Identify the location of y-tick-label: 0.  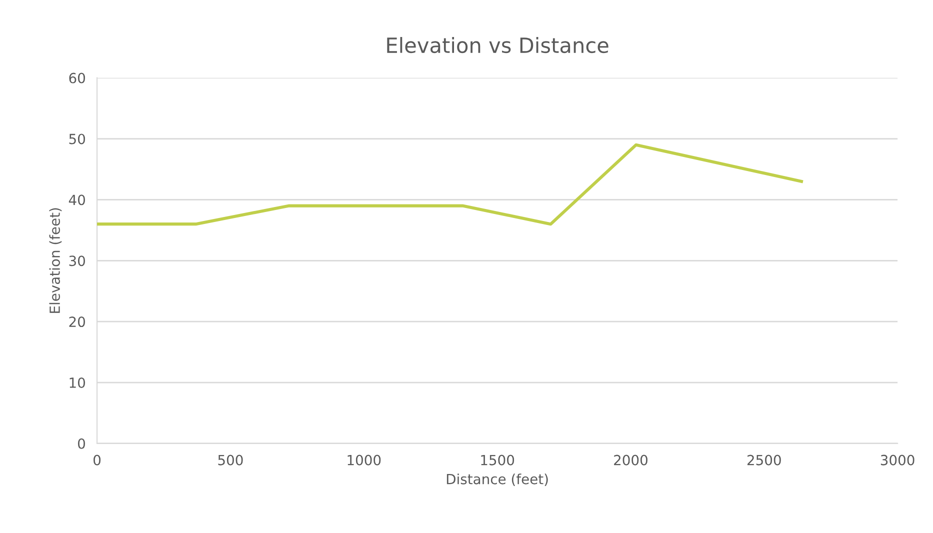
(81, 443).